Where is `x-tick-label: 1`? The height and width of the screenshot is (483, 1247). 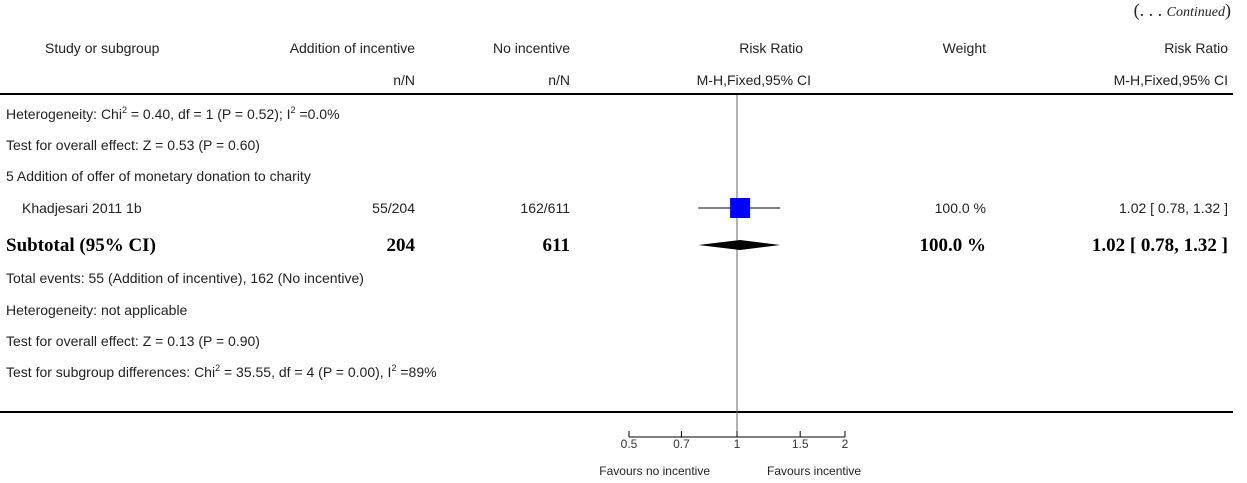
x-tick-label: 1 is located at coordinates (737, 444).